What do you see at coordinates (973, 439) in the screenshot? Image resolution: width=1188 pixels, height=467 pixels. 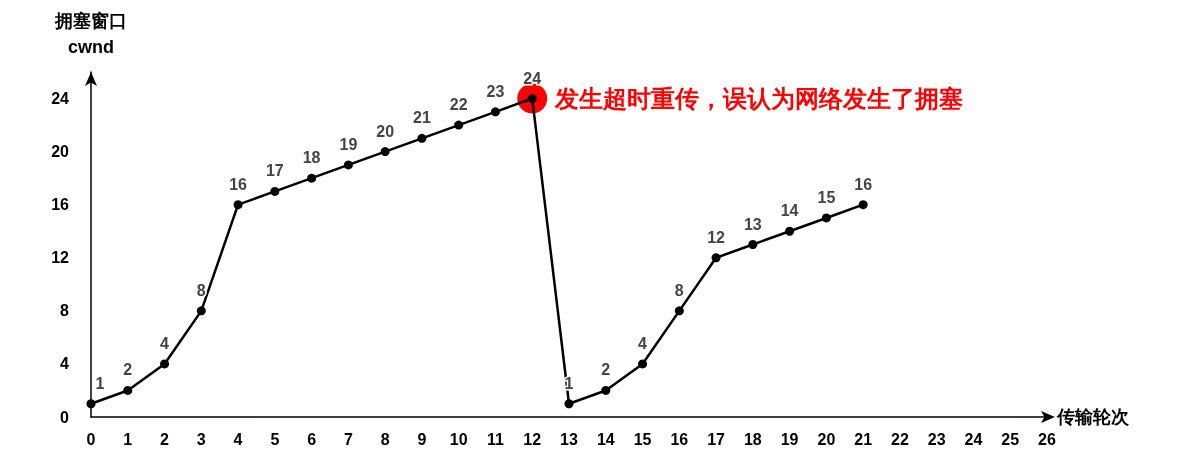 I see `x-tick-label: 24` at bounding box center [973, 439].